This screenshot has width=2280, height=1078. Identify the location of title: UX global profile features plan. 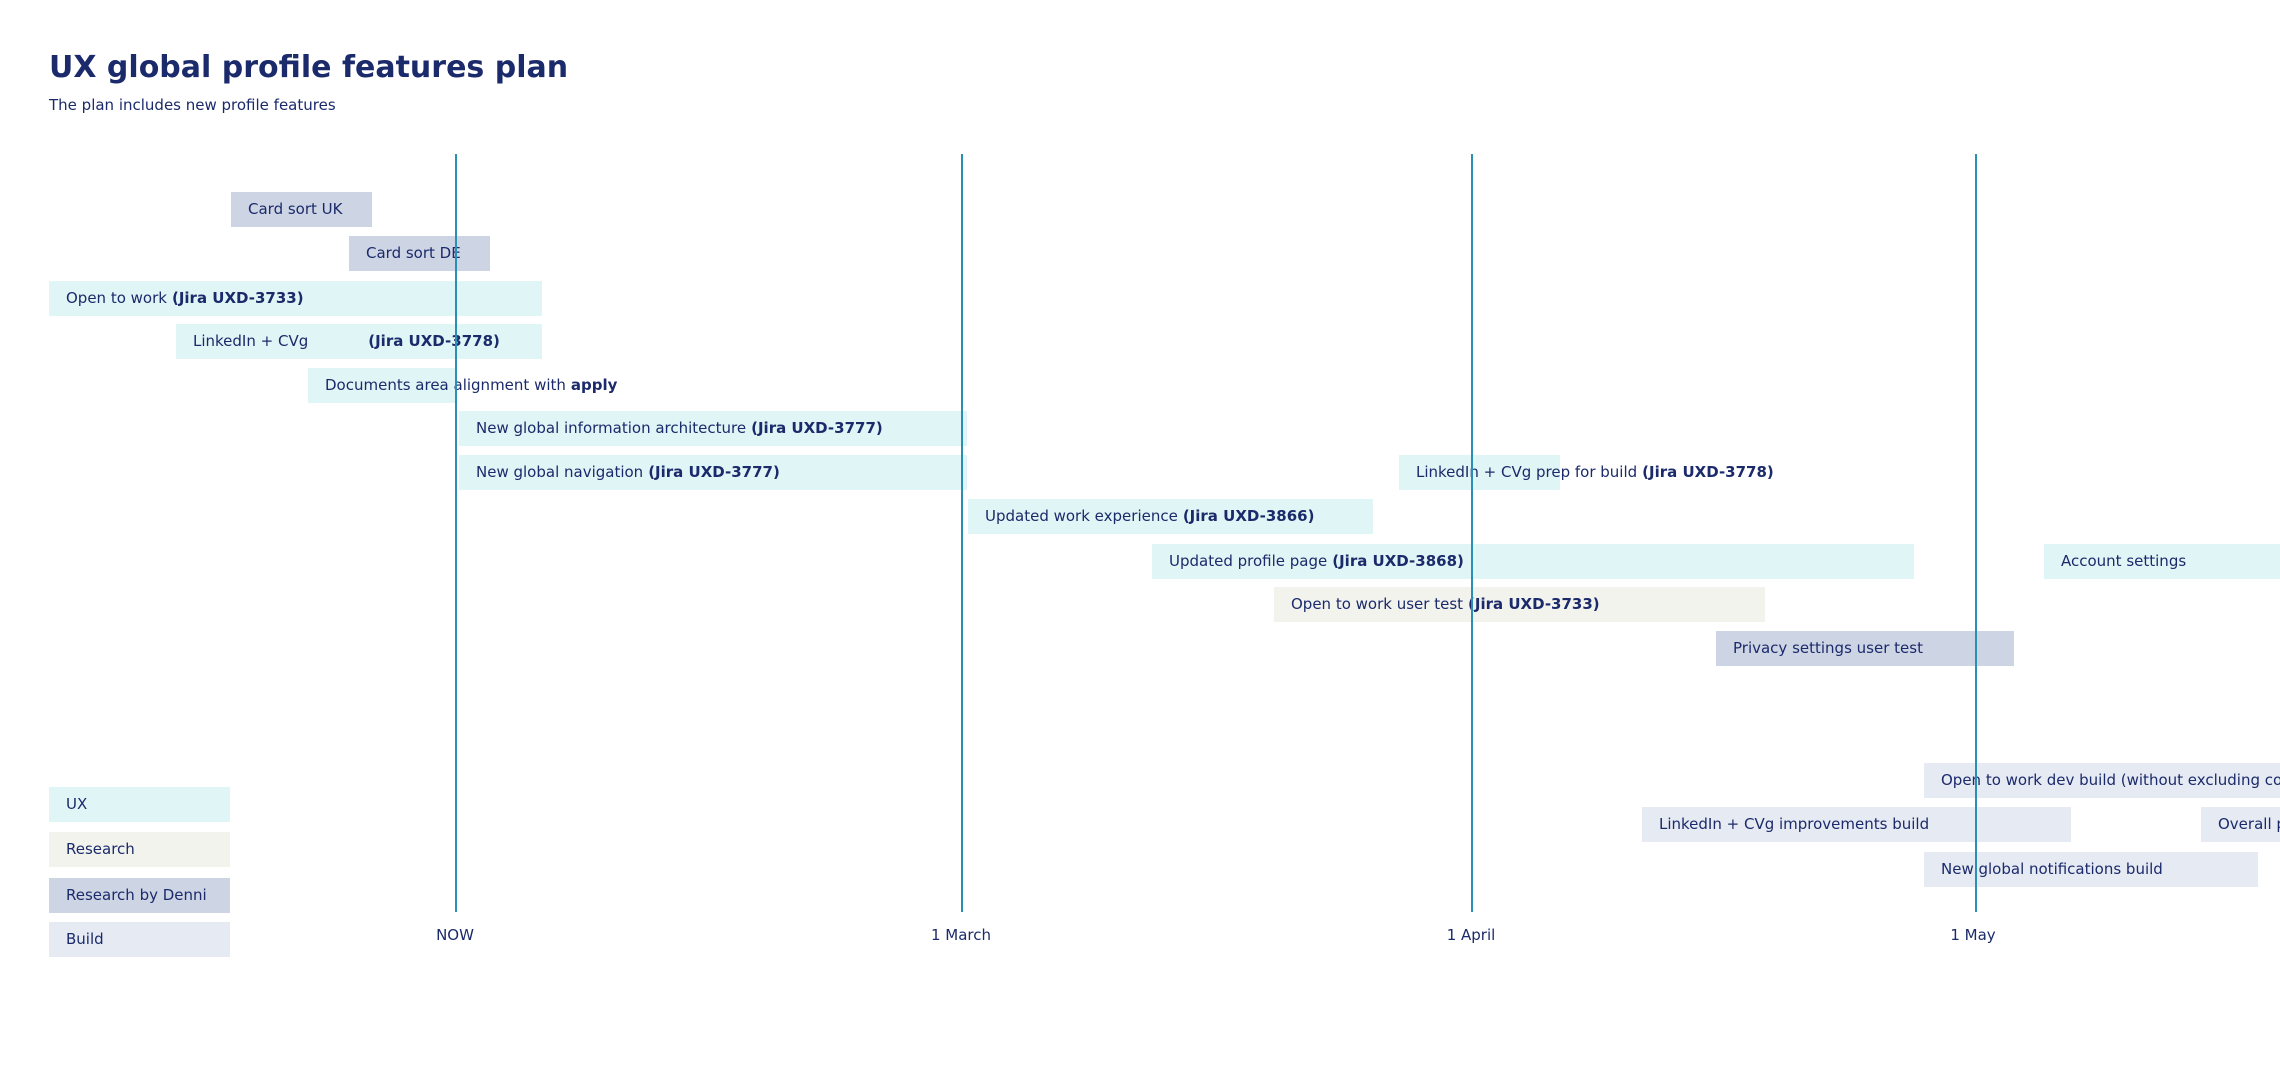
(309, 67).